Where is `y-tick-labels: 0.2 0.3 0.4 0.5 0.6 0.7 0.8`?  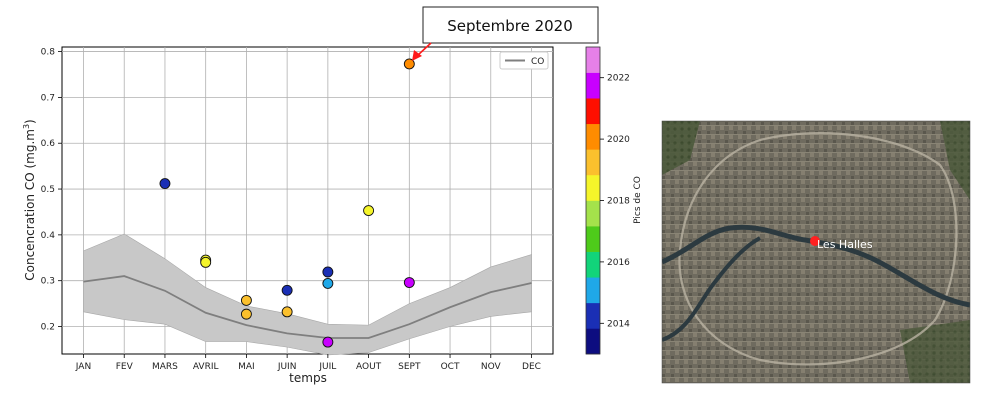 y-tick-labels: 0.2 0.3 0.4 0.5 0.6 0.7 0.8 is located at coordinates (51, 190).